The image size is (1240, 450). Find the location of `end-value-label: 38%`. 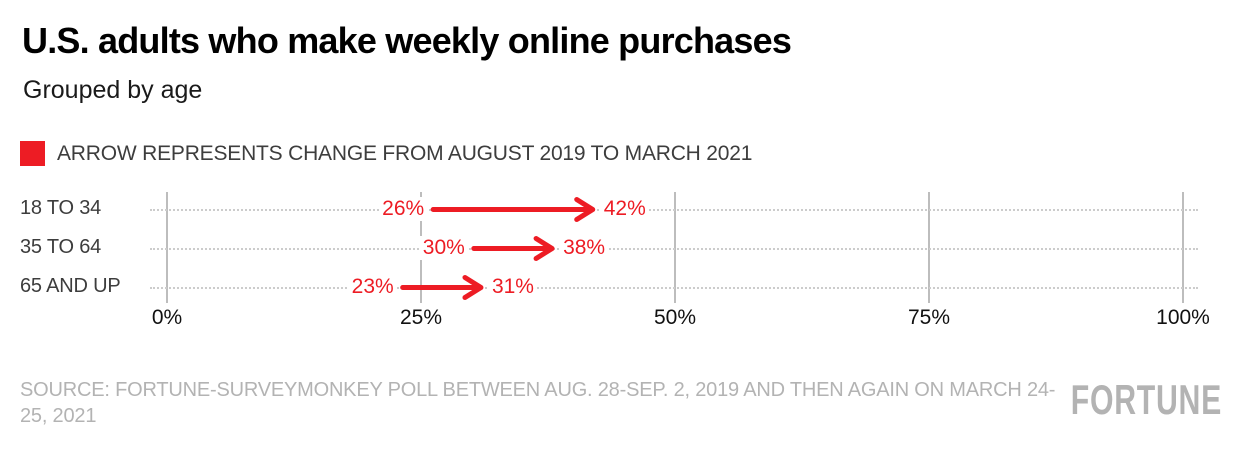

end-value-label: 38% is located at coordinates (584, 247).